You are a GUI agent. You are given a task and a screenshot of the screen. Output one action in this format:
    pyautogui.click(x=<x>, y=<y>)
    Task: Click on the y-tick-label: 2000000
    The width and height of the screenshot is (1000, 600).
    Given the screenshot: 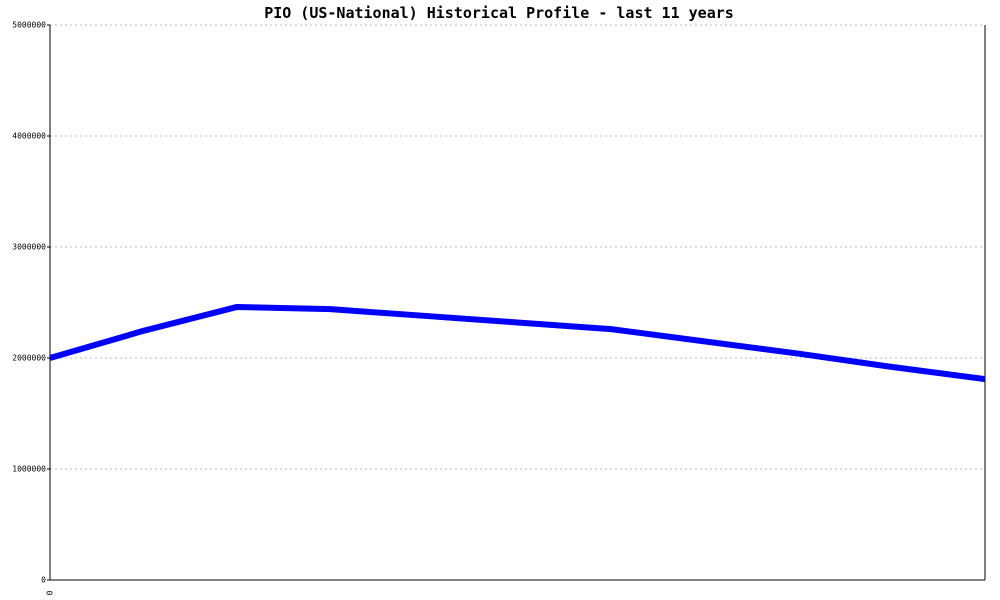 What is the action you would take?
    pyautogui.click(x=29, y=358)
    